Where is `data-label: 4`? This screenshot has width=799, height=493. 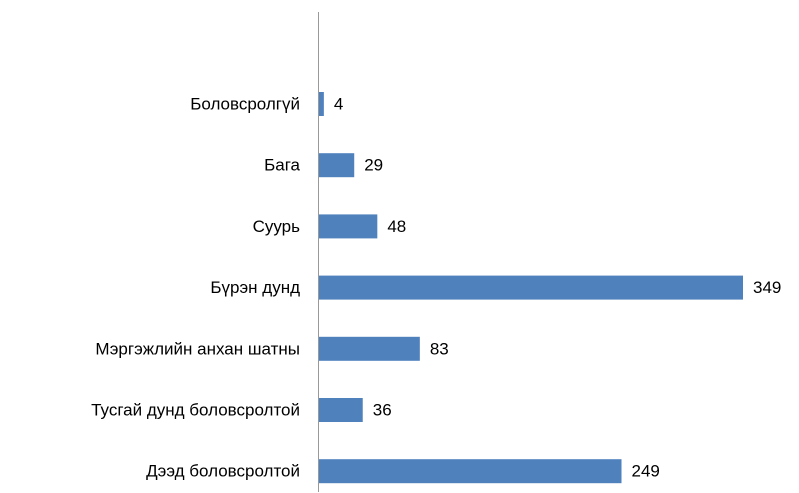 data-label: 4 is located at coordinates (338, 103).